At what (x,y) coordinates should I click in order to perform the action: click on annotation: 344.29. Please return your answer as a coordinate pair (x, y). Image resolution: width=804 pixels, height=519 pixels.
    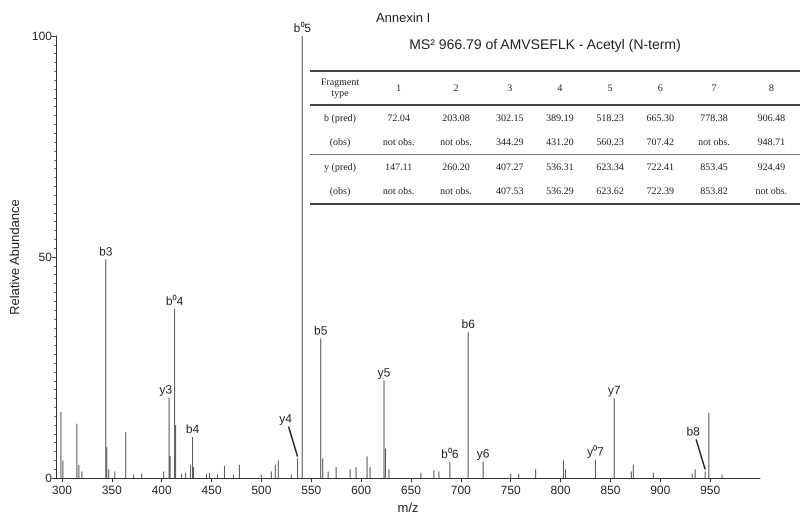
    Looking at the image, I should click on (509, 143).